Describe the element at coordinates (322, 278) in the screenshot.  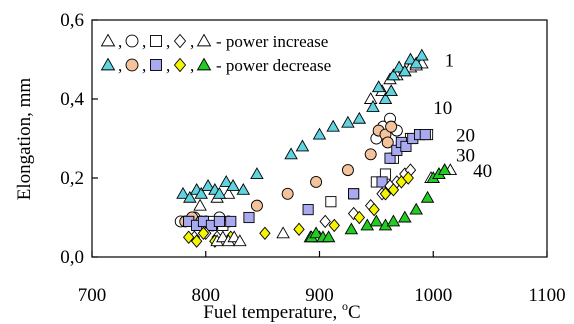
I see `x-axis-ticks: 700 800 900 1000 1100` at that location.